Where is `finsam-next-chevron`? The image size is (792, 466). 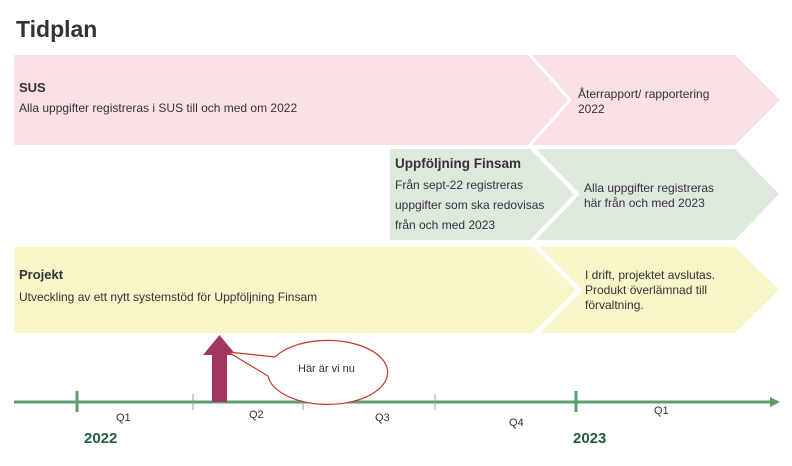
finsam-next-chevron is located at coordinates (657, 194).